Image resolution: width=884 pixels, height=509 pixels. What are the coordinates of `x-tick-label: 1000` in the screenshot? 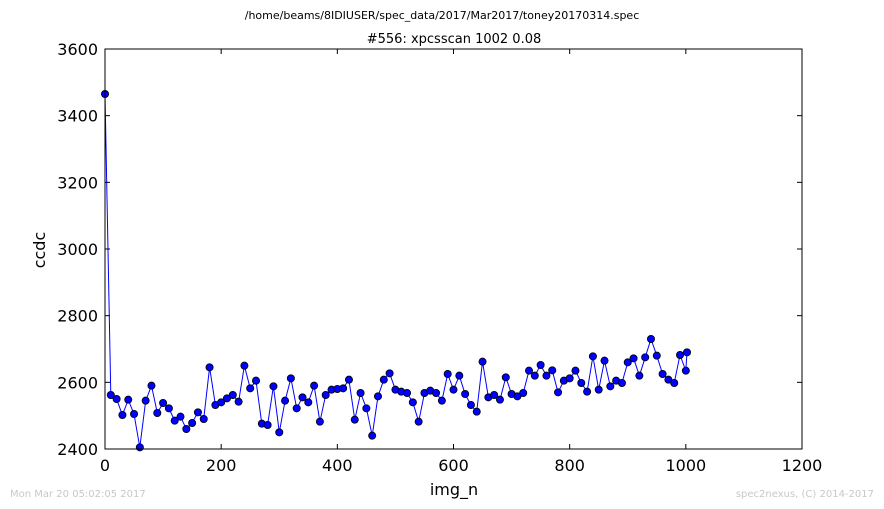 It's located at (685, 465).